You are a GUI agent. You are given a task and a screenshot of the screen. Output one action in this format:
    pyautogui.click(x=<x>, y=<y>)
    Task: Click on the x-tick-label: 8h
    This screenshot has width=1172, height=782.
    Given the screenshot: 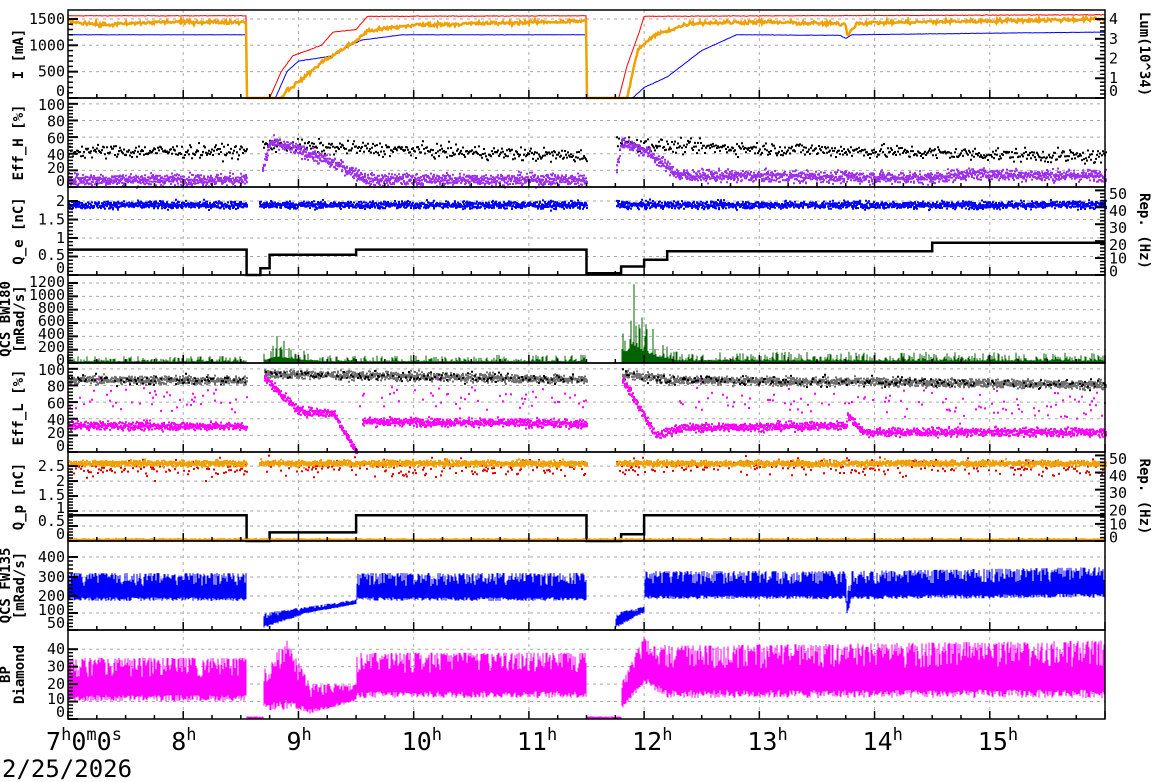 What is the action you would take?
    pyautogui.click(x=183, y=740)
    